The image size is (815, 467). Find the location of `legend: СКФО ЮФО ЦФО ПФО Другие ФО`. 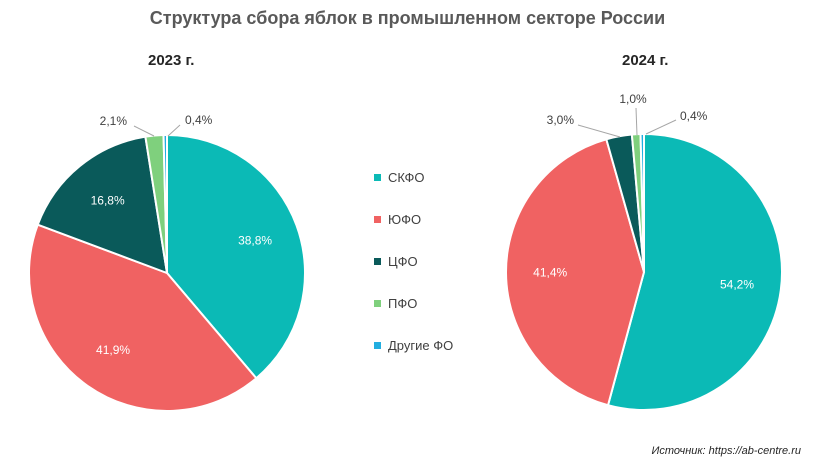

legend: СКФО ЮФО ЦФО ПФО Другие ФО is located at coordinates (413, 275).